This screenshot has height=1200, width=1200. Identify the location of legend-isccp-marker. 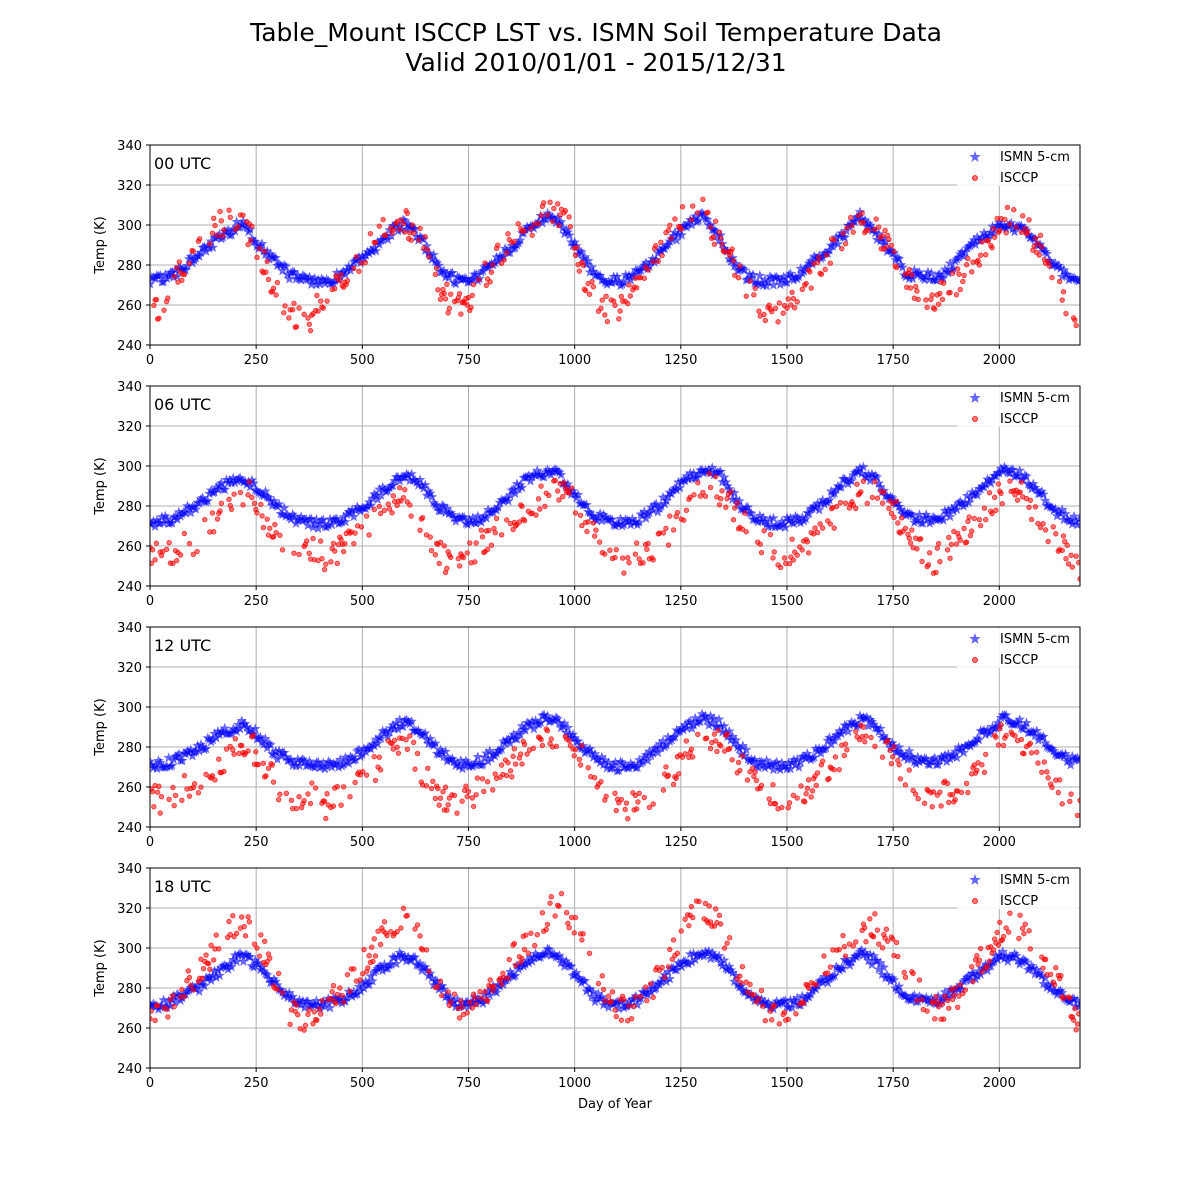
(975, 419).